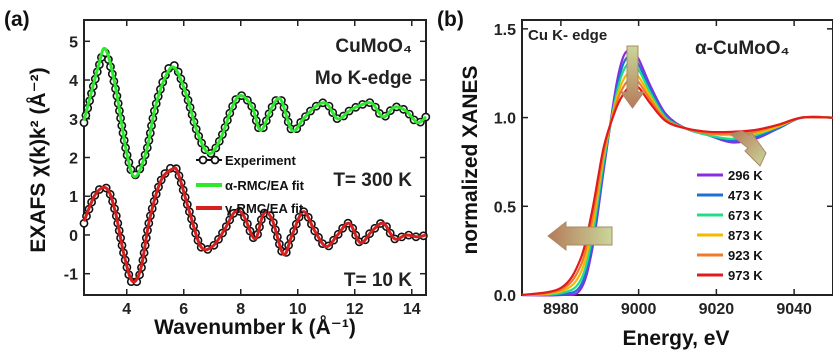 This screenshot has width=833, height=356. What do you see at coordinates (505, 119) in the screenshot?
I see `y-tick-label: 1.0` at bounding box center [505, 119].